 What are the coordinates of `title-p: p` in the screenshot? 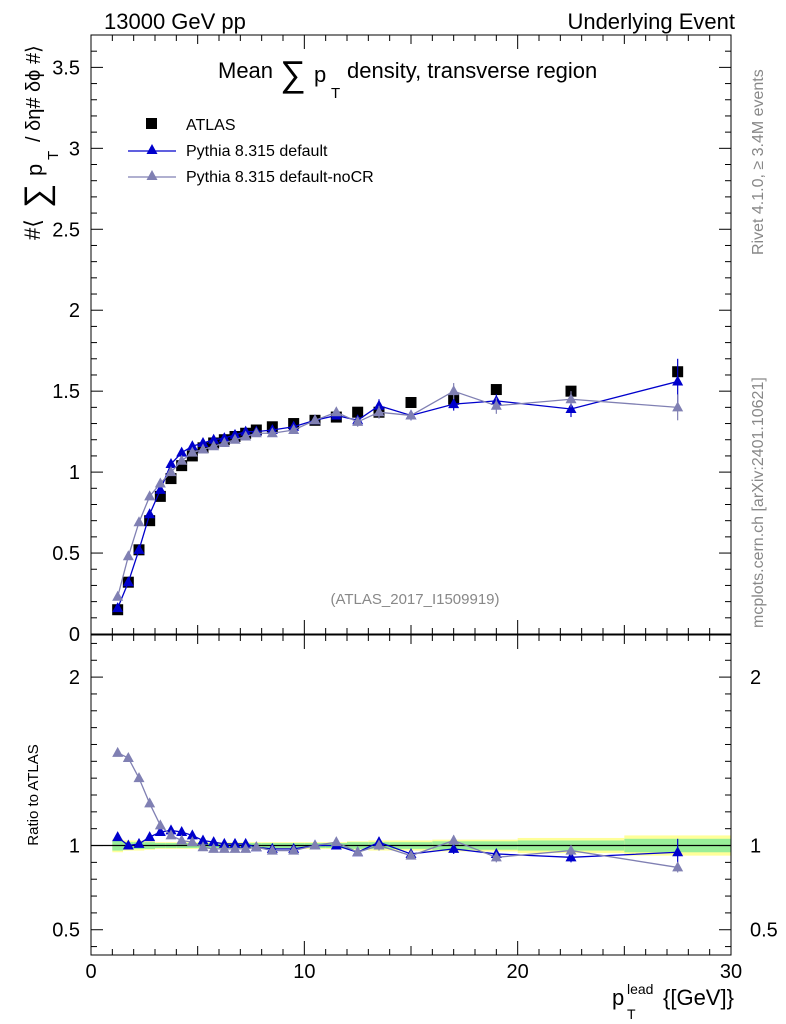 It's located at (320, 74).